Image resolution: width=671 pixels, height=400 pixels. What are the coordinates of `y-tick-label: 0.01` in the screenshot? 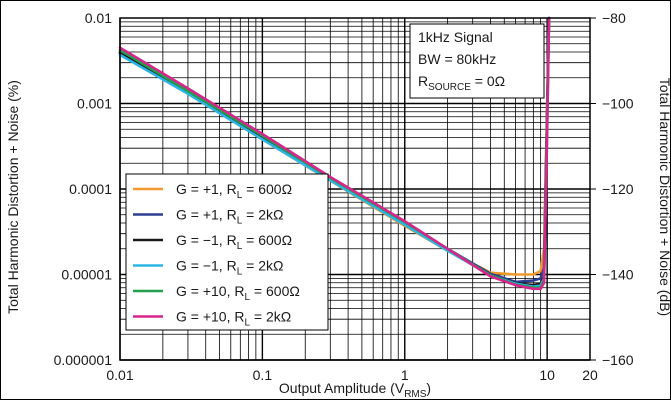 It's located at (98, 18).